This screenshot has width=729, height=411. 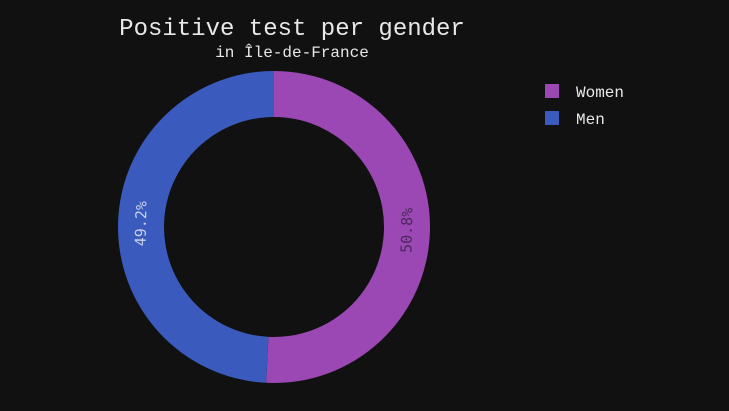 I want to click on legend-swatch-men, so click(x=552, y=118).